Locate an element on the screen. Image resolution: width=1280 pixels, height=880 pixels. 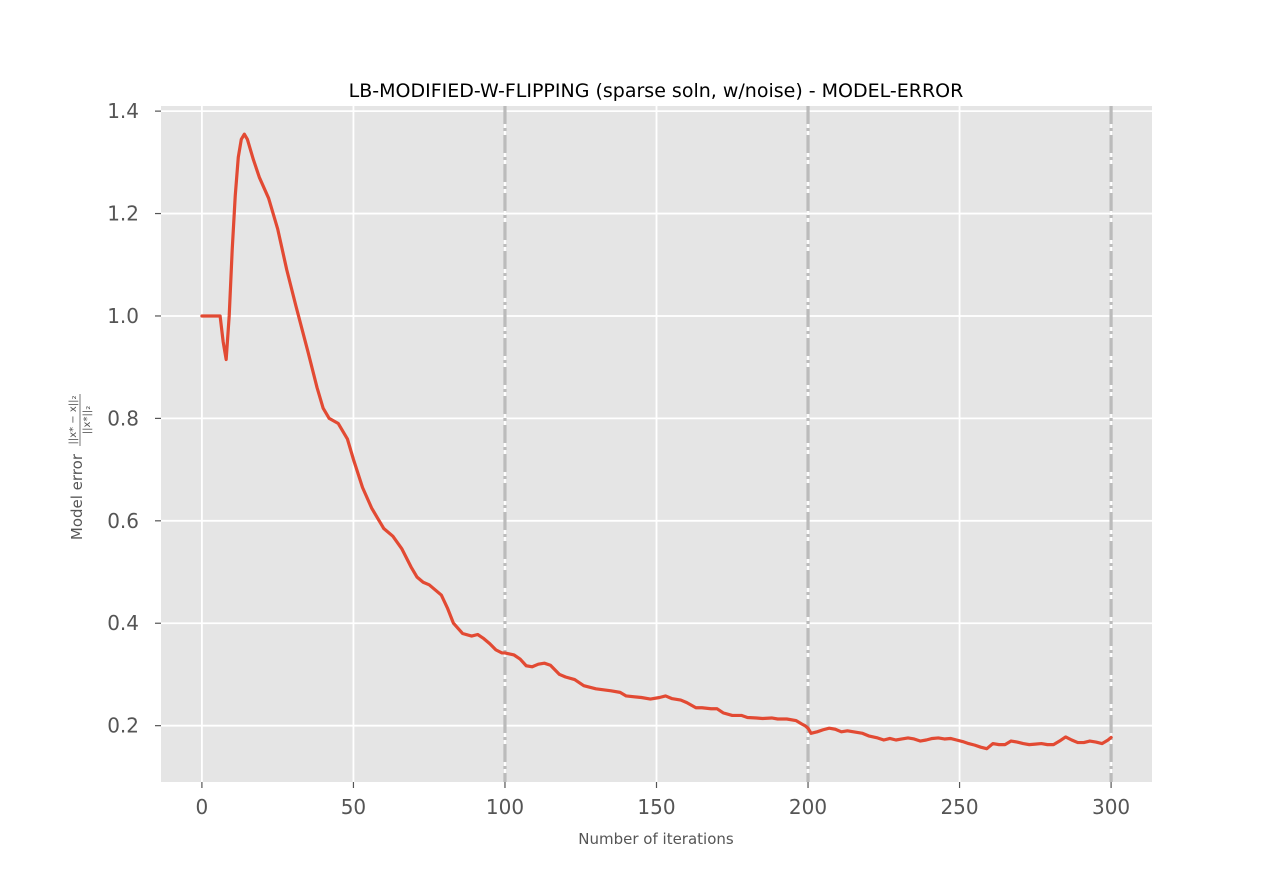
y-tick-label: 1.4 is located at coordinates (123, 111).